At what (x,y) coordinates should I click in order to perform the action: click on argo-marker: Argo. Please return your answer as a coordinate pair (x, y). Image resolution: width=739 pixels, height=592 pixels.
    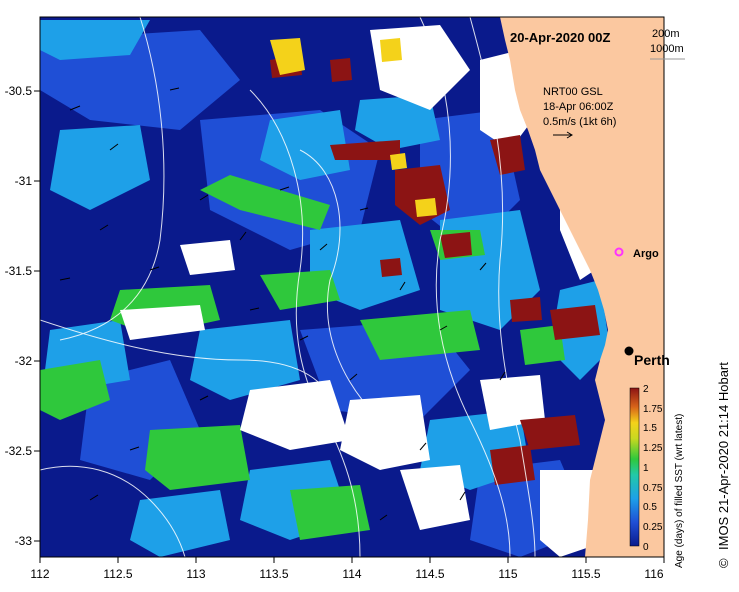
    Looking at the image, I should click on (636, 253).